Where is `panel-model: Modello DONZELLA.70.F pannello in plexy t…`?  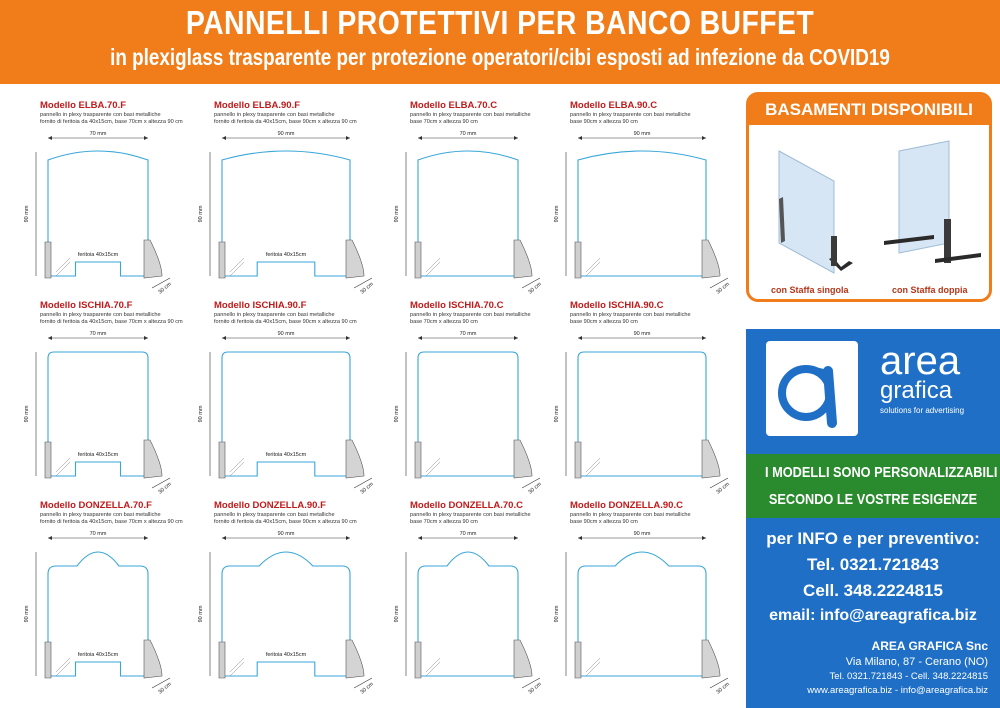
panel-model: Modello DONZELLA.70.F pannello in plexy t… is located at coordinates (122, 599).